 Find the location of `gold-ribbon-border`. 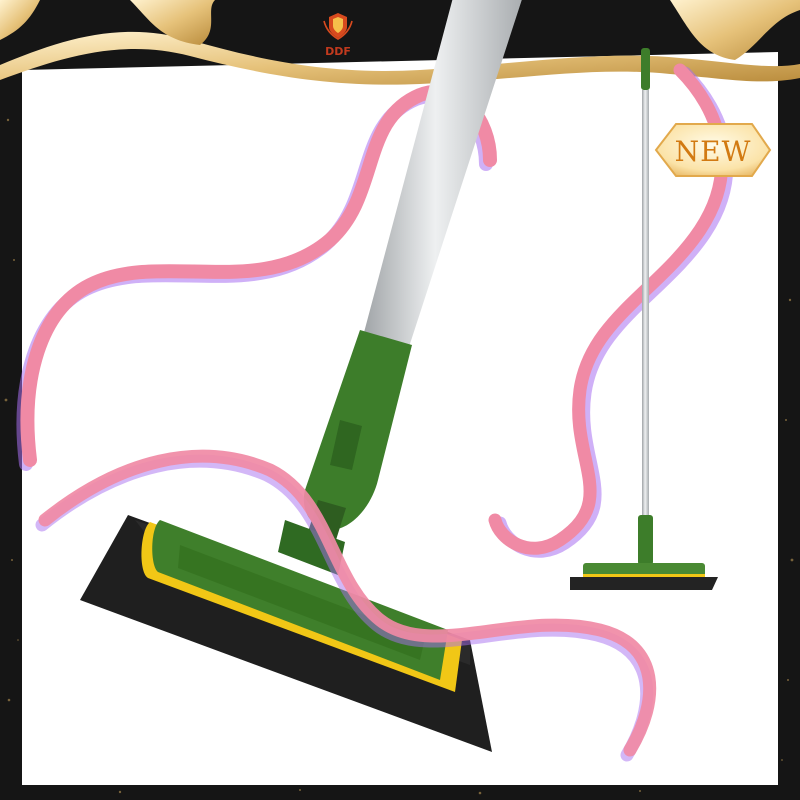

gold-ribbon-border is located at coordinates (400, 58).